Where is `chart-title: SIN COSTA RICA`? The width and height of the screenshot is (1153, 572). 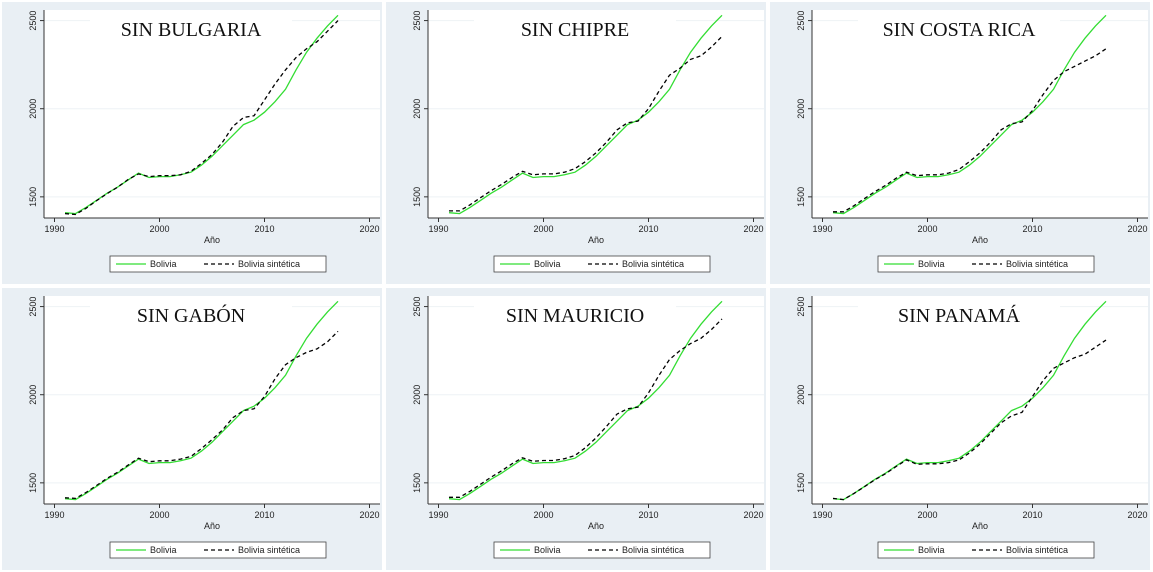 chart-title: SIN COSTA RICA is located at coordinates (959, 30).